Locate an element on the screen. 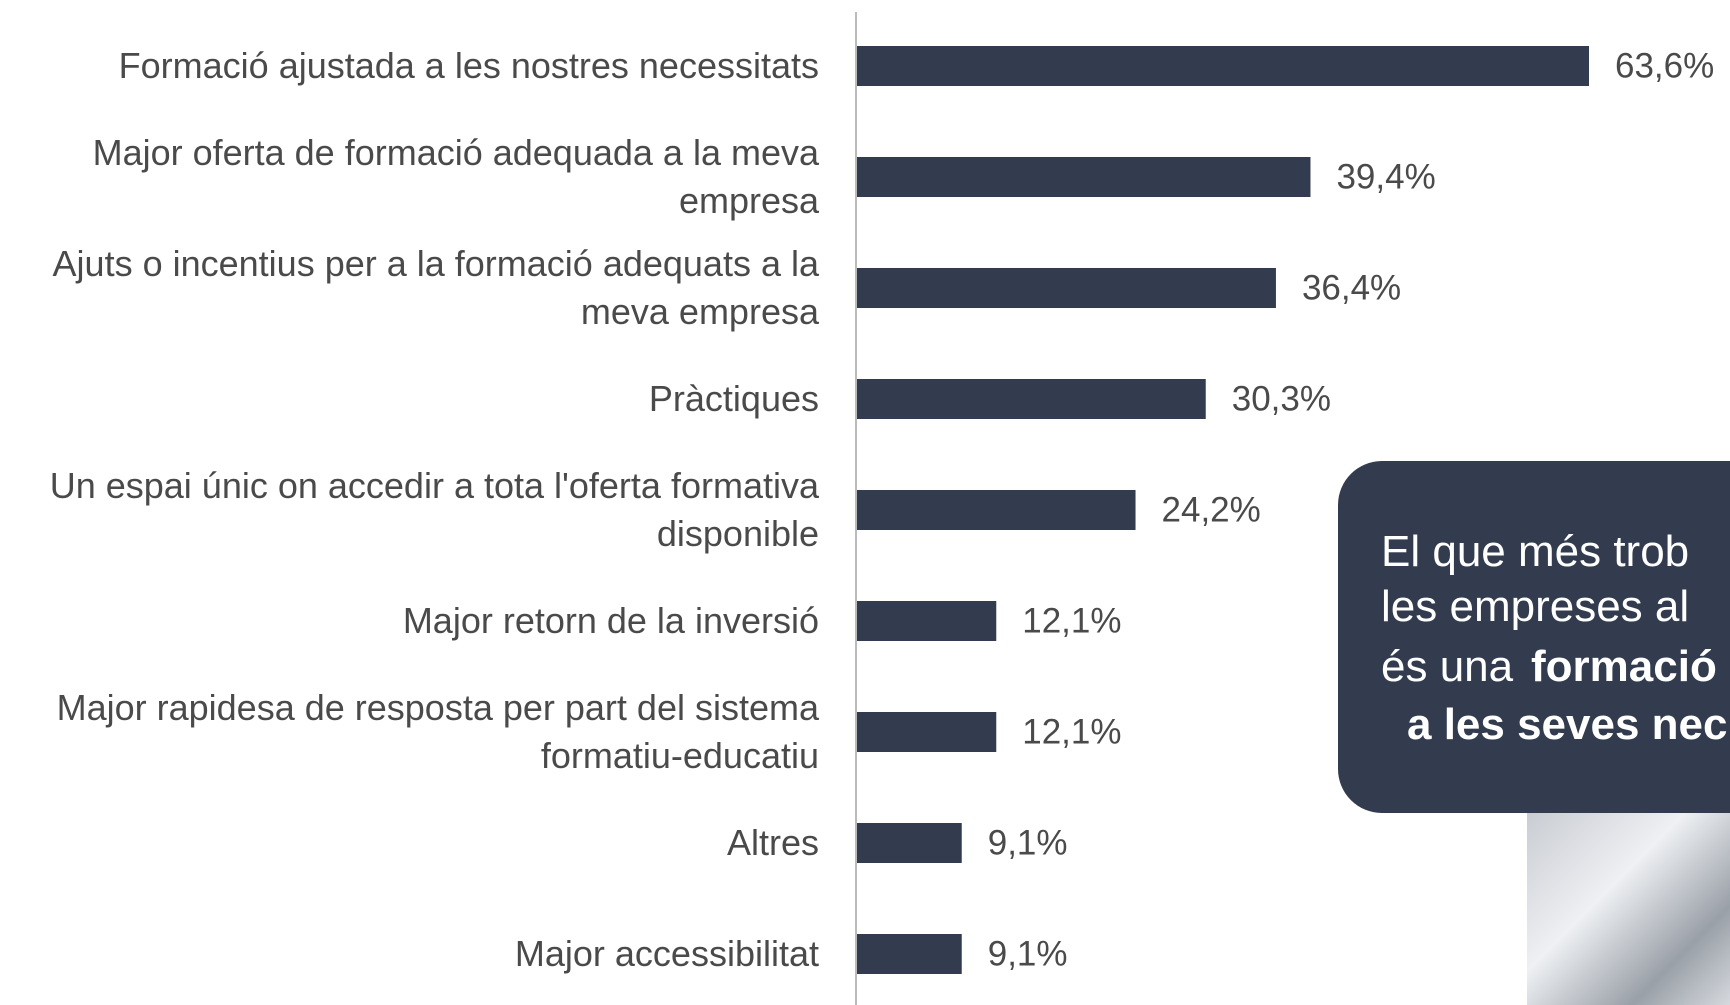 This screenshot has width=1730, height=1005. callout-text-bold: a les seves nec is located at coordinates (1567, 724).